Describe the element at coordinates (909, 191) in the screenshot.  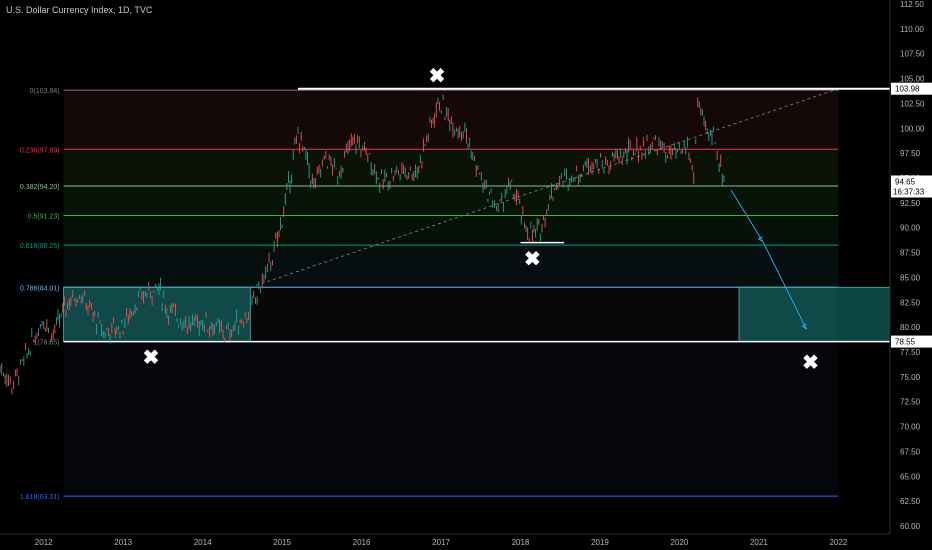
I see `countdown-tag: 16:37:33` at that location.